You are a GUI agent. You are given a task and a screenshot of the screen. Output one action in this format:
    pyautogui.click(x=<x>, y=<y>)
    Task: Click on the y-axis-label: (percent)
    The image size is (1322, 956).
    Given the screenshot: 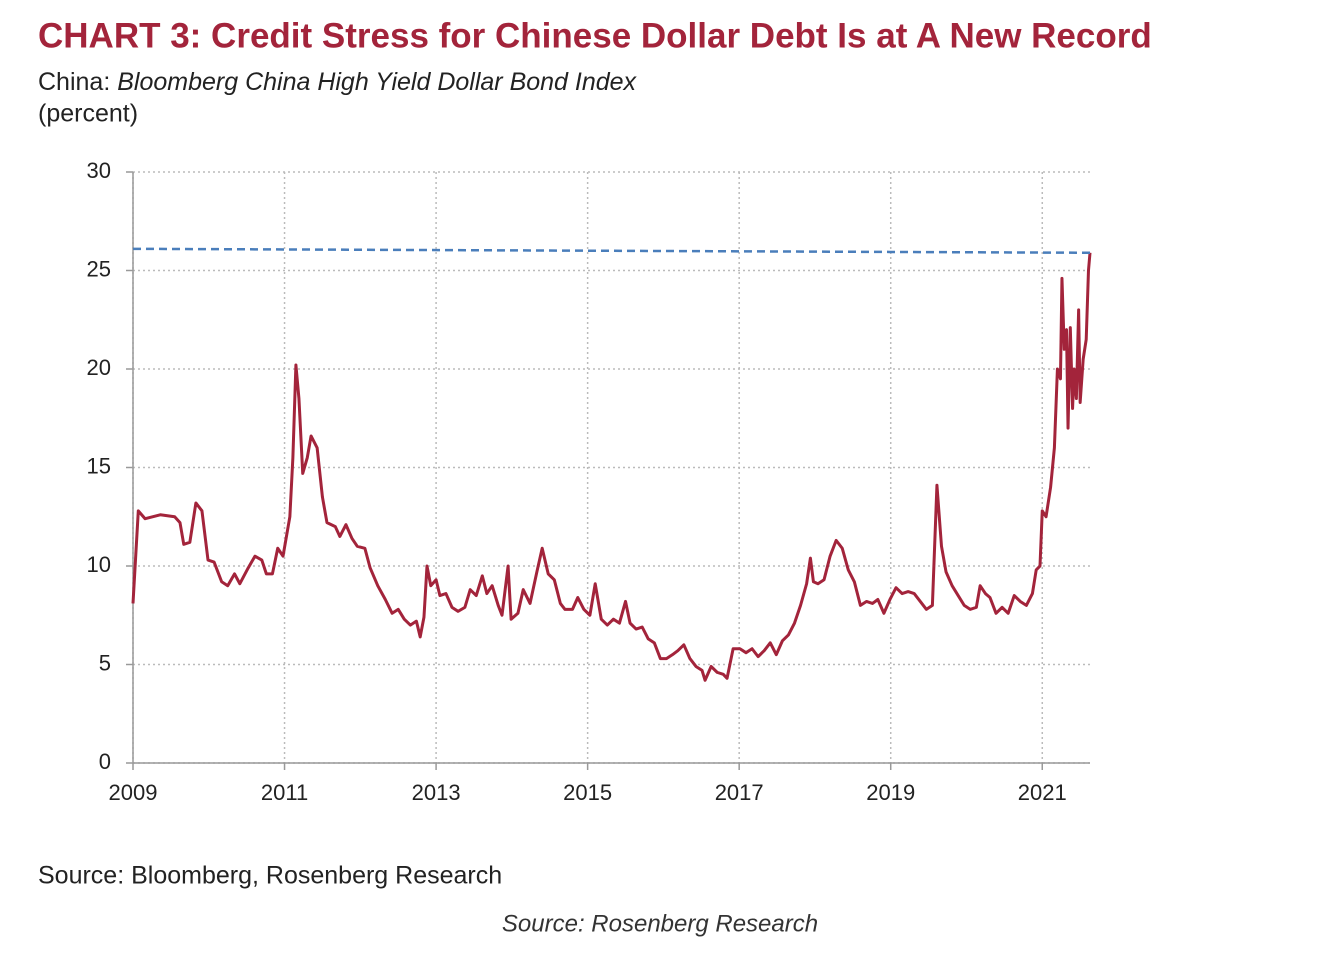 What is the action you would take?
    pyautogui.click(x=88, y=114)
    